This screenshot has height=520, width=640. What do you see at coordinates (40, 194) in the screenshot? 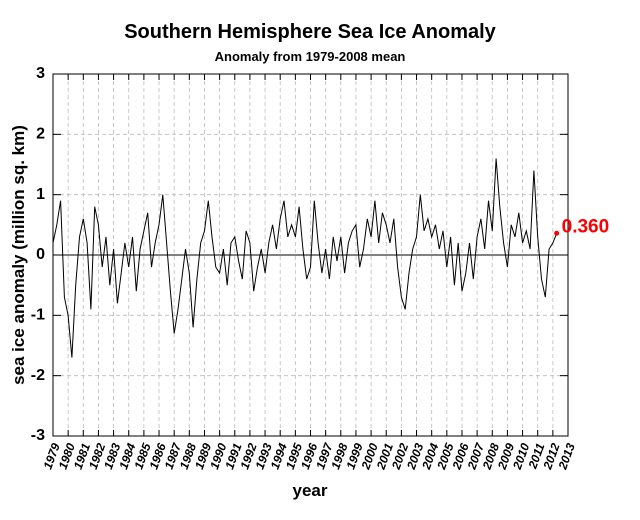
I see `y-tick-label: 1` at bounding box center [40, 194].